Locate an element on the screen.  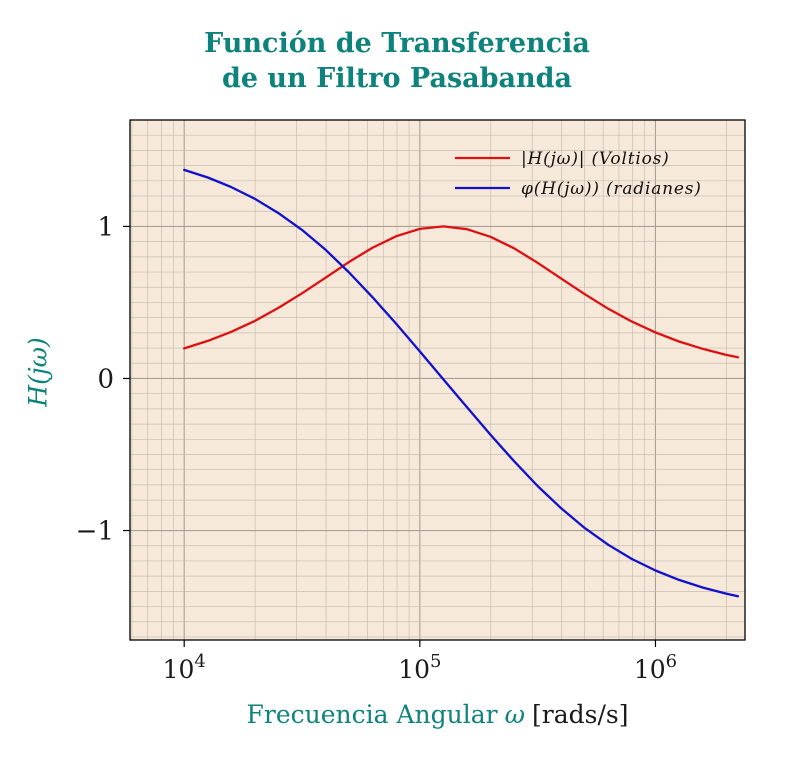
x-axis-label: Frecuencia Angular ω [rads/s] is located at coordinates (437, 714).